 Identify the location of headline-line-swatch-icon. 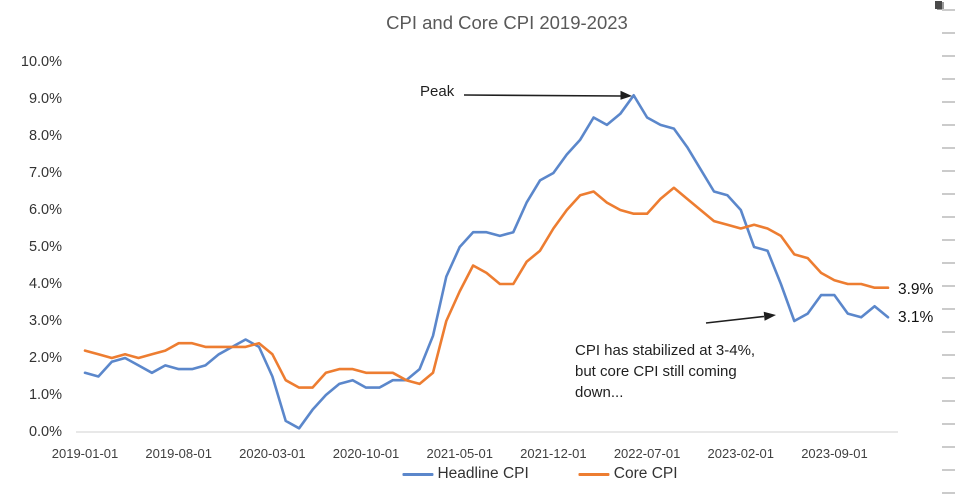
(418, 474).